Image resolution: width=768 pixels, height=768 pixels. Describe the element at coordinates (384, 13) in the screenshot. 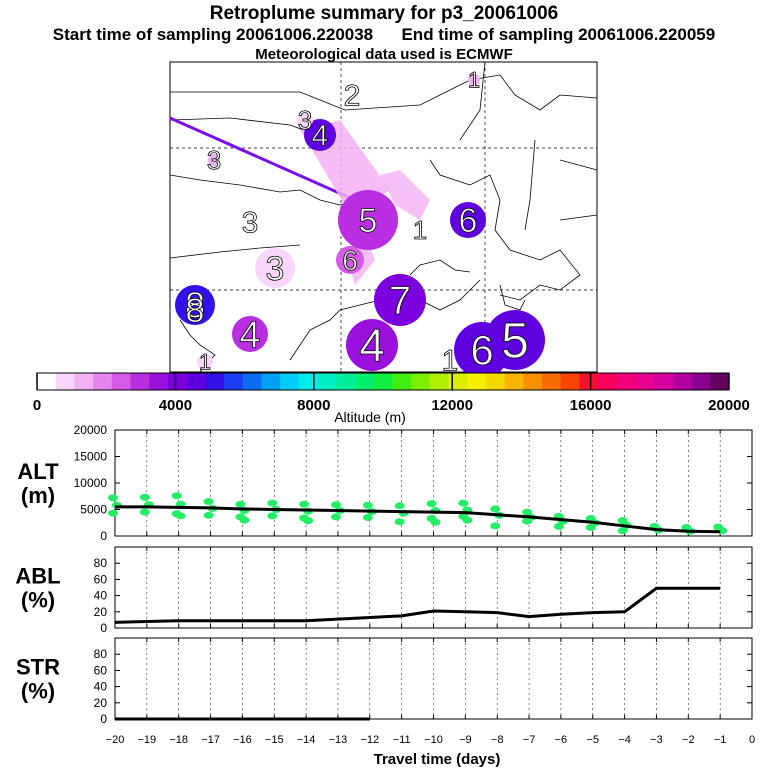

I see `chart-title: Retroplume summary for p3_20061006` at that location.